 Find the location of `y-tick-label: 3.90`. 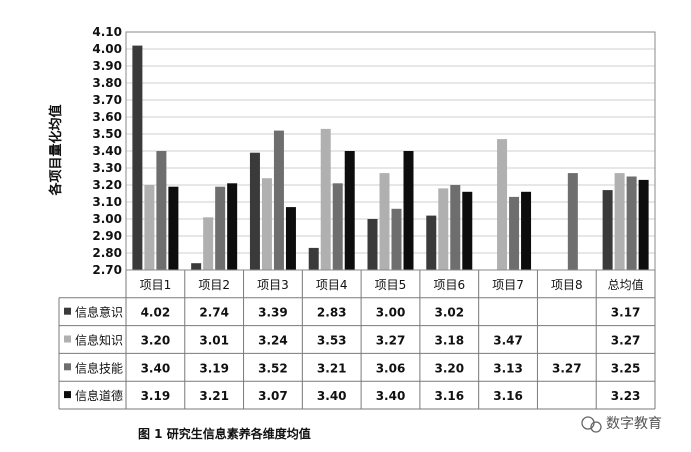

y-tick-label: 3.90 is located at coordinates (107, 66).